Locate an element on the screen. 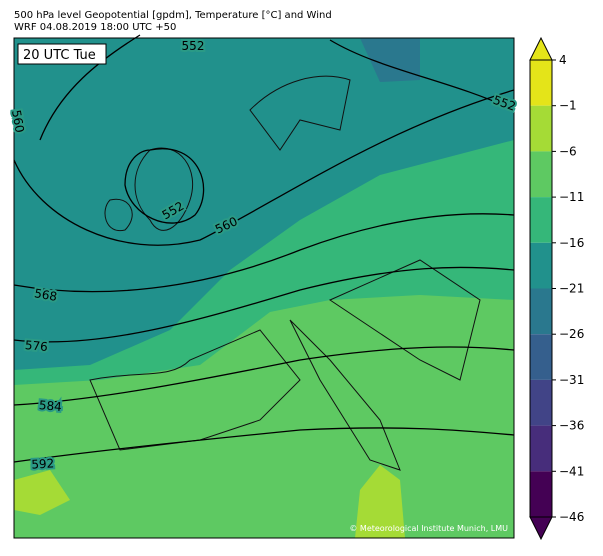 The height and width of the screenshot is (556, 603). tick-label: −46 is located at coordinates (571, 517).